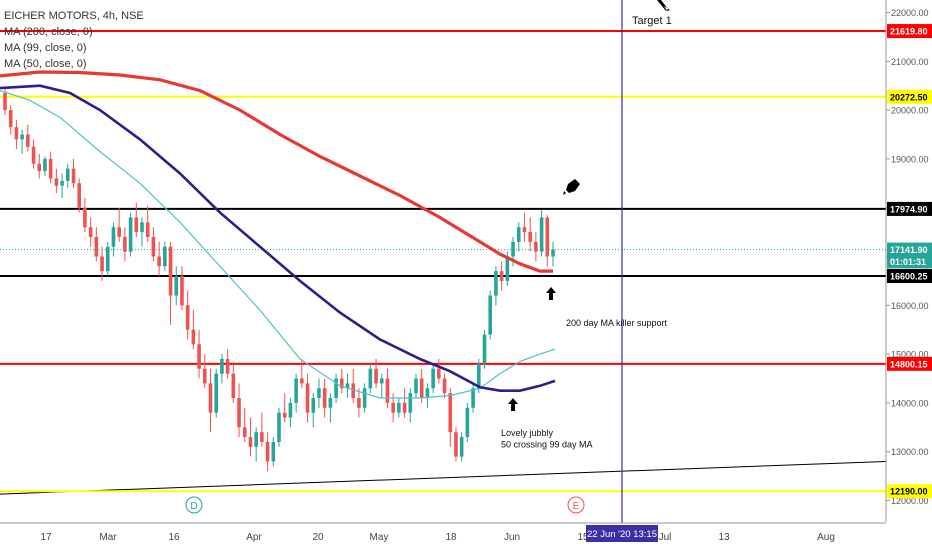 The image size is (932, 550). I want to click on price-label-3: 17141.90, so click(909, 250).